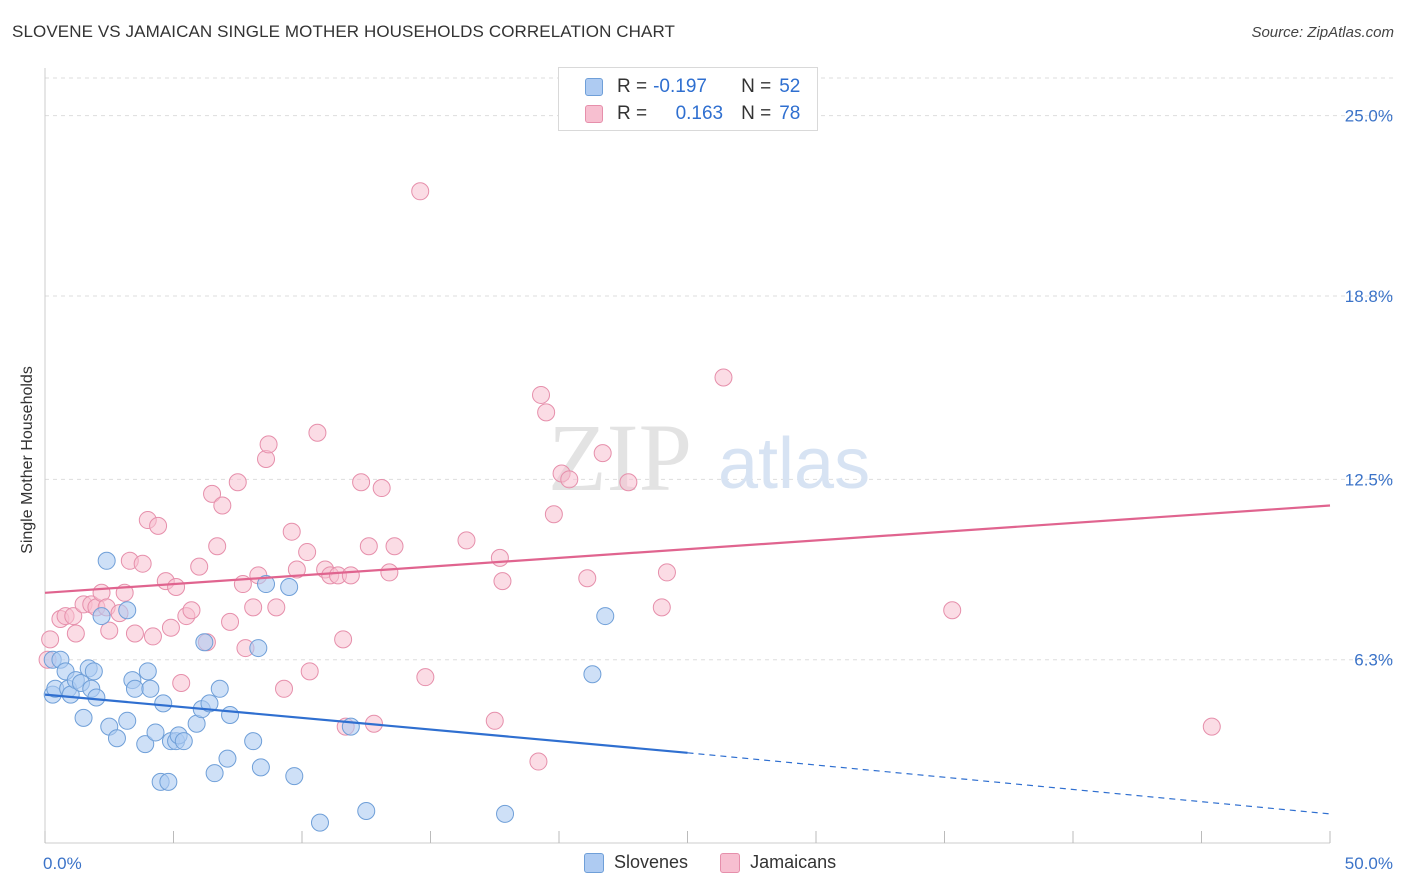 Image resolution: width=1406 pixels, height=892 pixels. What do you see at coordinates (594, 87) in the screenshot?
I see `slovene-swatch` at bounding box center [594, 87].